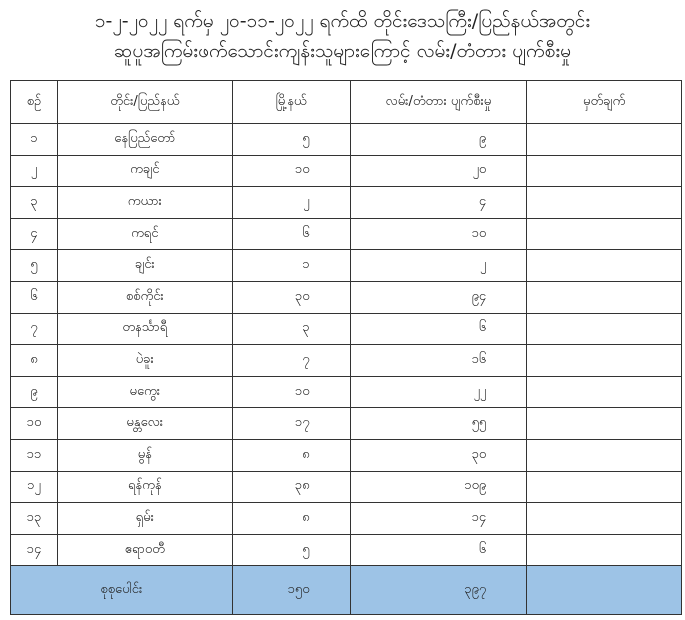 Image resolution: width=685 pixels, height=620 pixels. I want to click on cell-township: ၃၀, so click(291, 297).